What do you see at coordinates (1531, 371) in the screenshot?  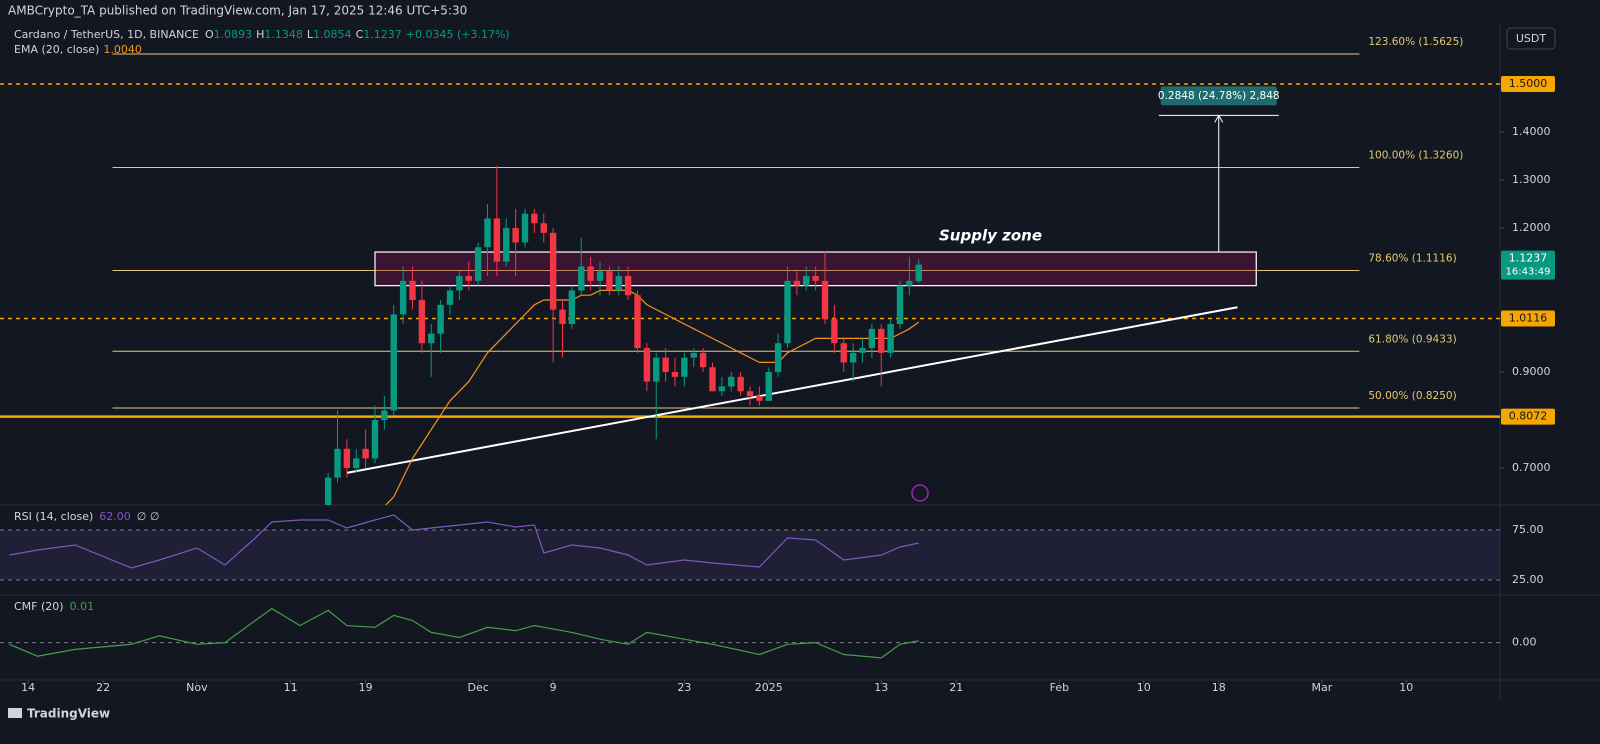 I see `y-tick-label: 0.9000` at bounding box center [1531, 371].